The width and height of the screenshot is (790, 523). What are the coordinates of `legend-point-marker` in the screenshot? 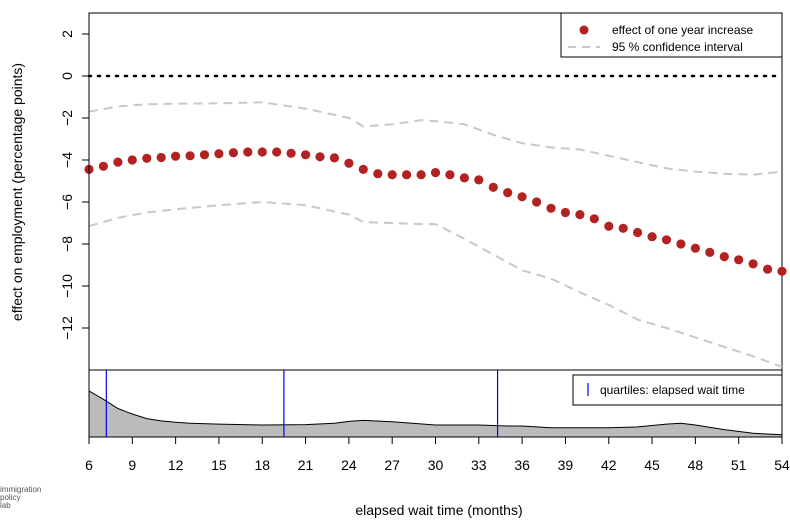 It's located at (584, 30).